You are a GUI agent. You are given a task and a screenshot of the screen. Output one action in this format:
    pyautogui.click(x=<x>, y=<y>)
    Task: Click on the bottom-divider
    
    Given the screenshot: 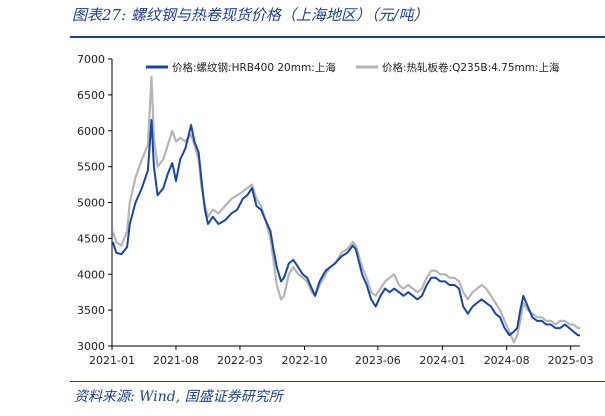 What is the action you would take?
    pyautogui.click(x=337, y=381)
    